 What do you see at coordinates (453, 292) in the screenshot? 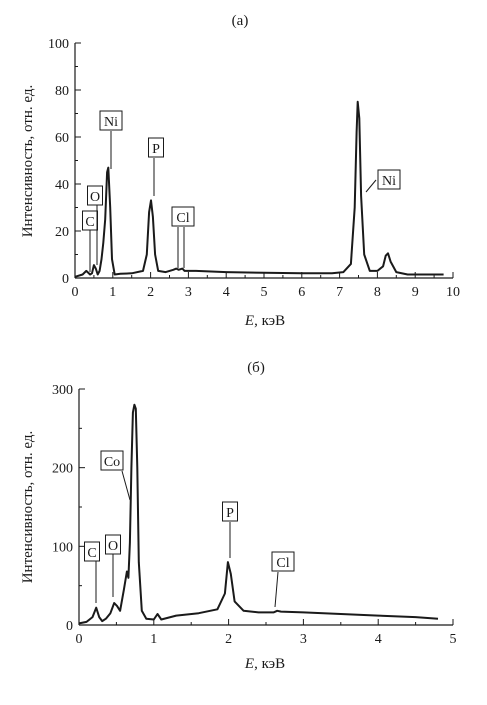
I see `panel-a-x-tick-label: 10` at bounding box center [453, 292].